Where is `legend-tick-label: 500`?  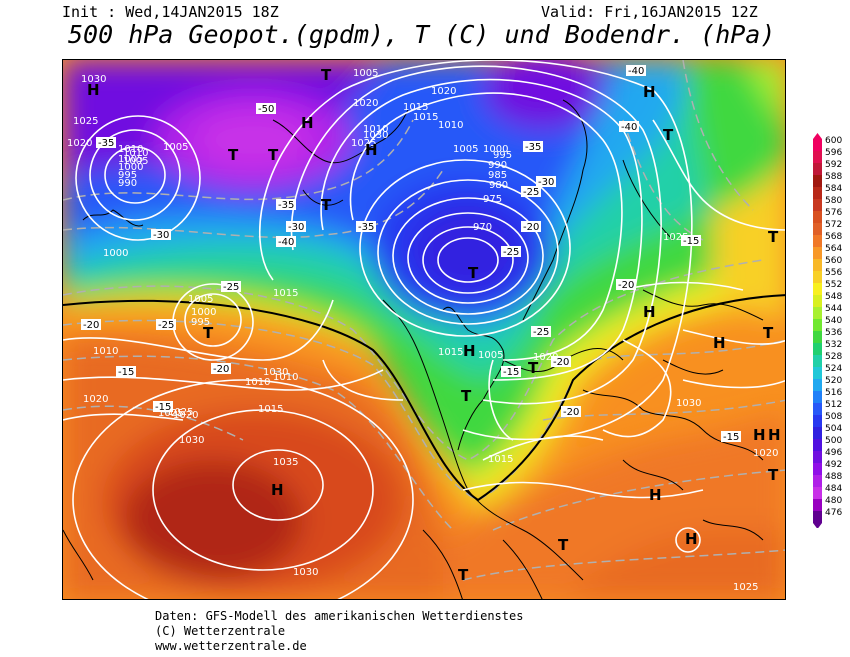 legend-tick-label: 500 is located at coordinates (833, 441).